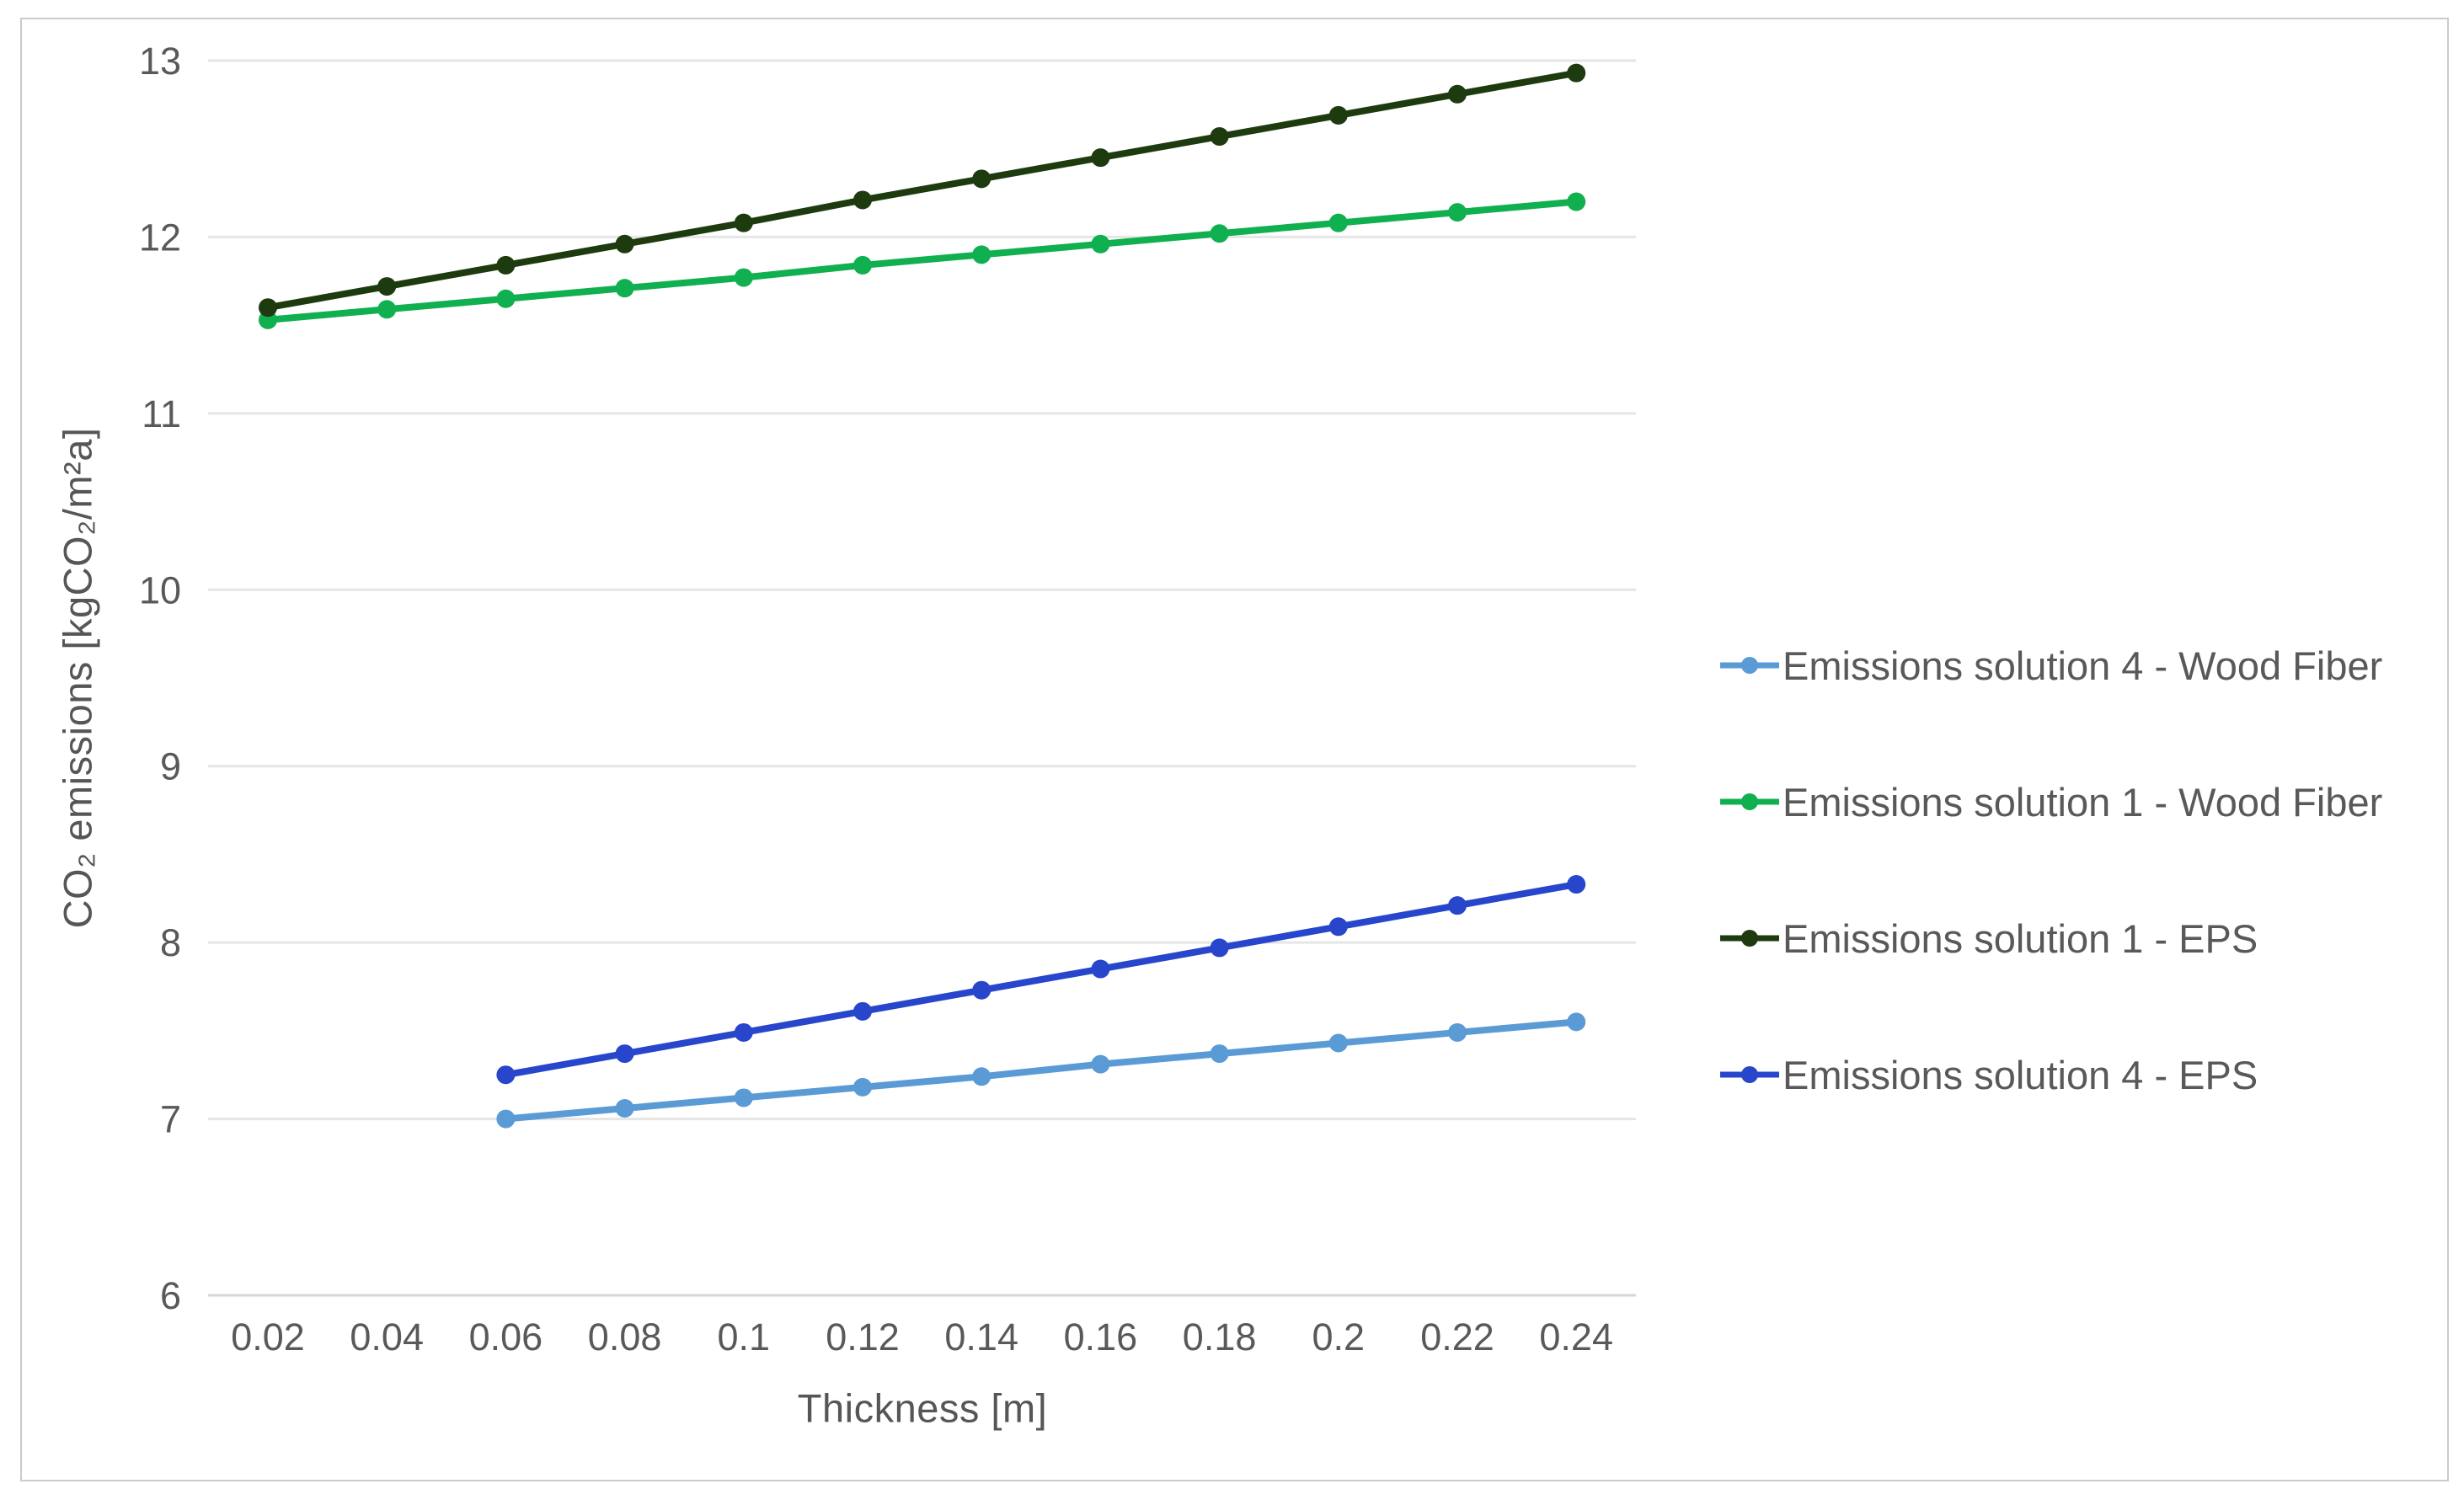 Image resolution: width=2464 pixels, height=1489 pixels. Describe the element at coordinates (171, 1296) in the screenshot. I see `y-tick-label: 6` at that location.